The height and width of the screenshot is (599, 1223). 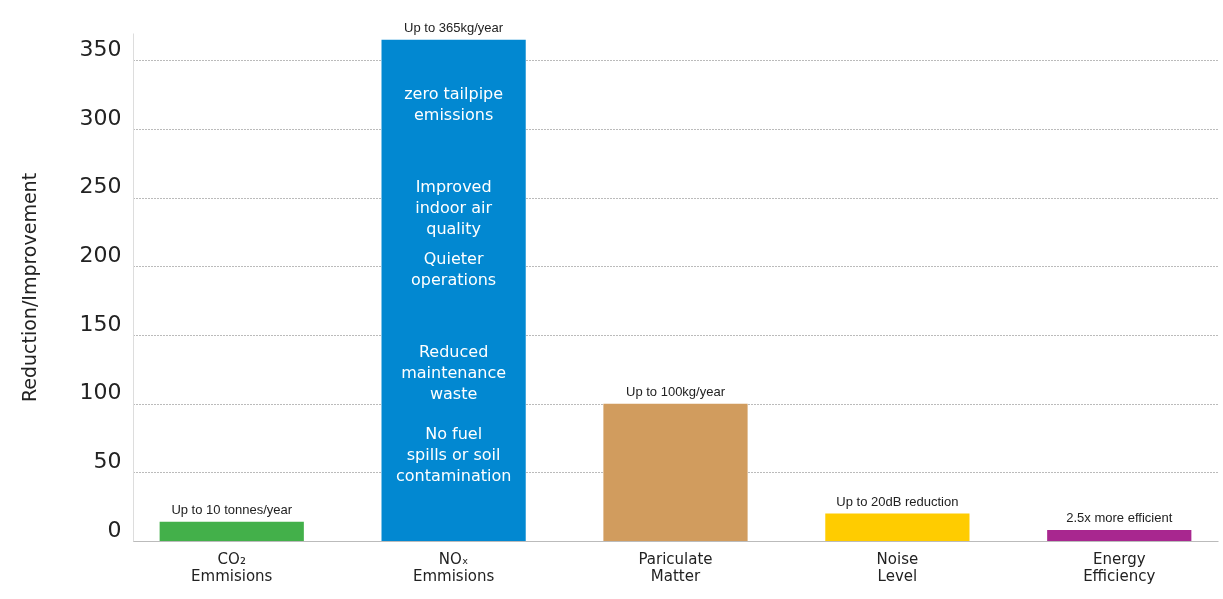 What do you see at coordinates (232, 567) in the screenshot?
I see `x-tick-label: CO₂ Emmisions` at bounding box center [232, 567].